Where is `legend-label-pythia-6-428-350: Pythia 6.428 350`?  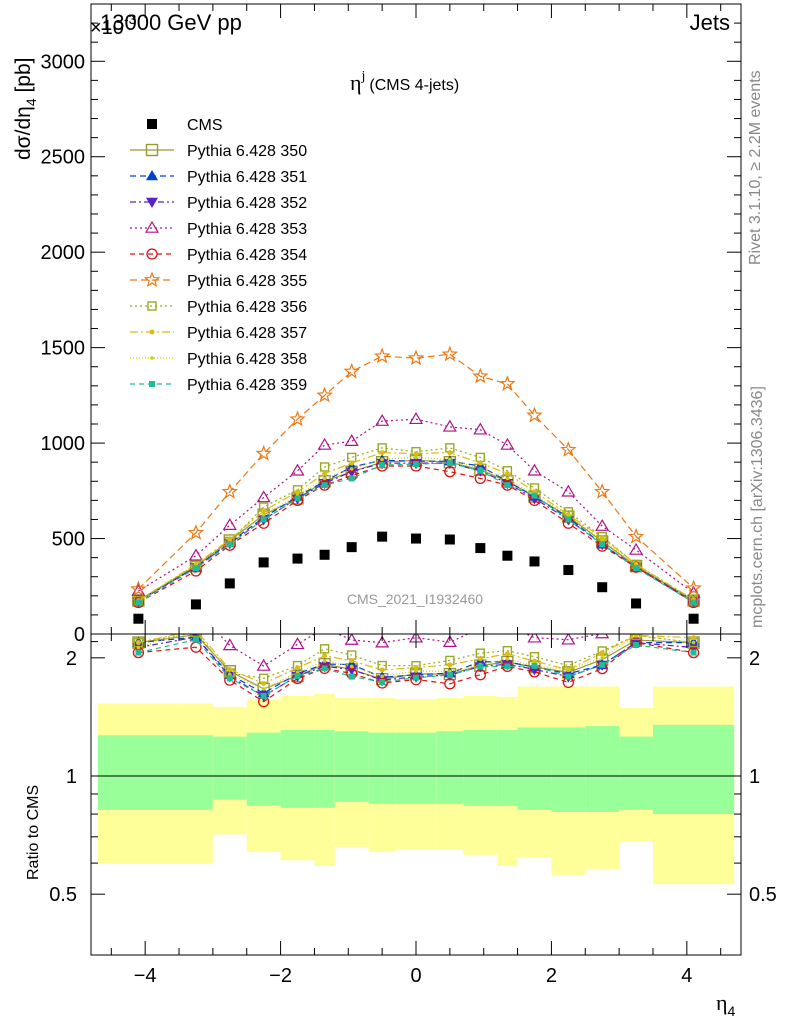
legend-label-pythia-6-428-350: Pythia 6.428 350 is located at coordinates (247, 151).